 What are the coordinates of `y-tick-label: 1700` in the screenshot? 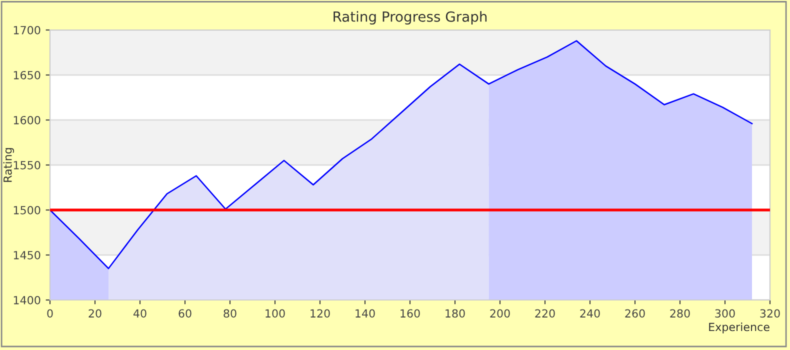 It's located at (27, 30).